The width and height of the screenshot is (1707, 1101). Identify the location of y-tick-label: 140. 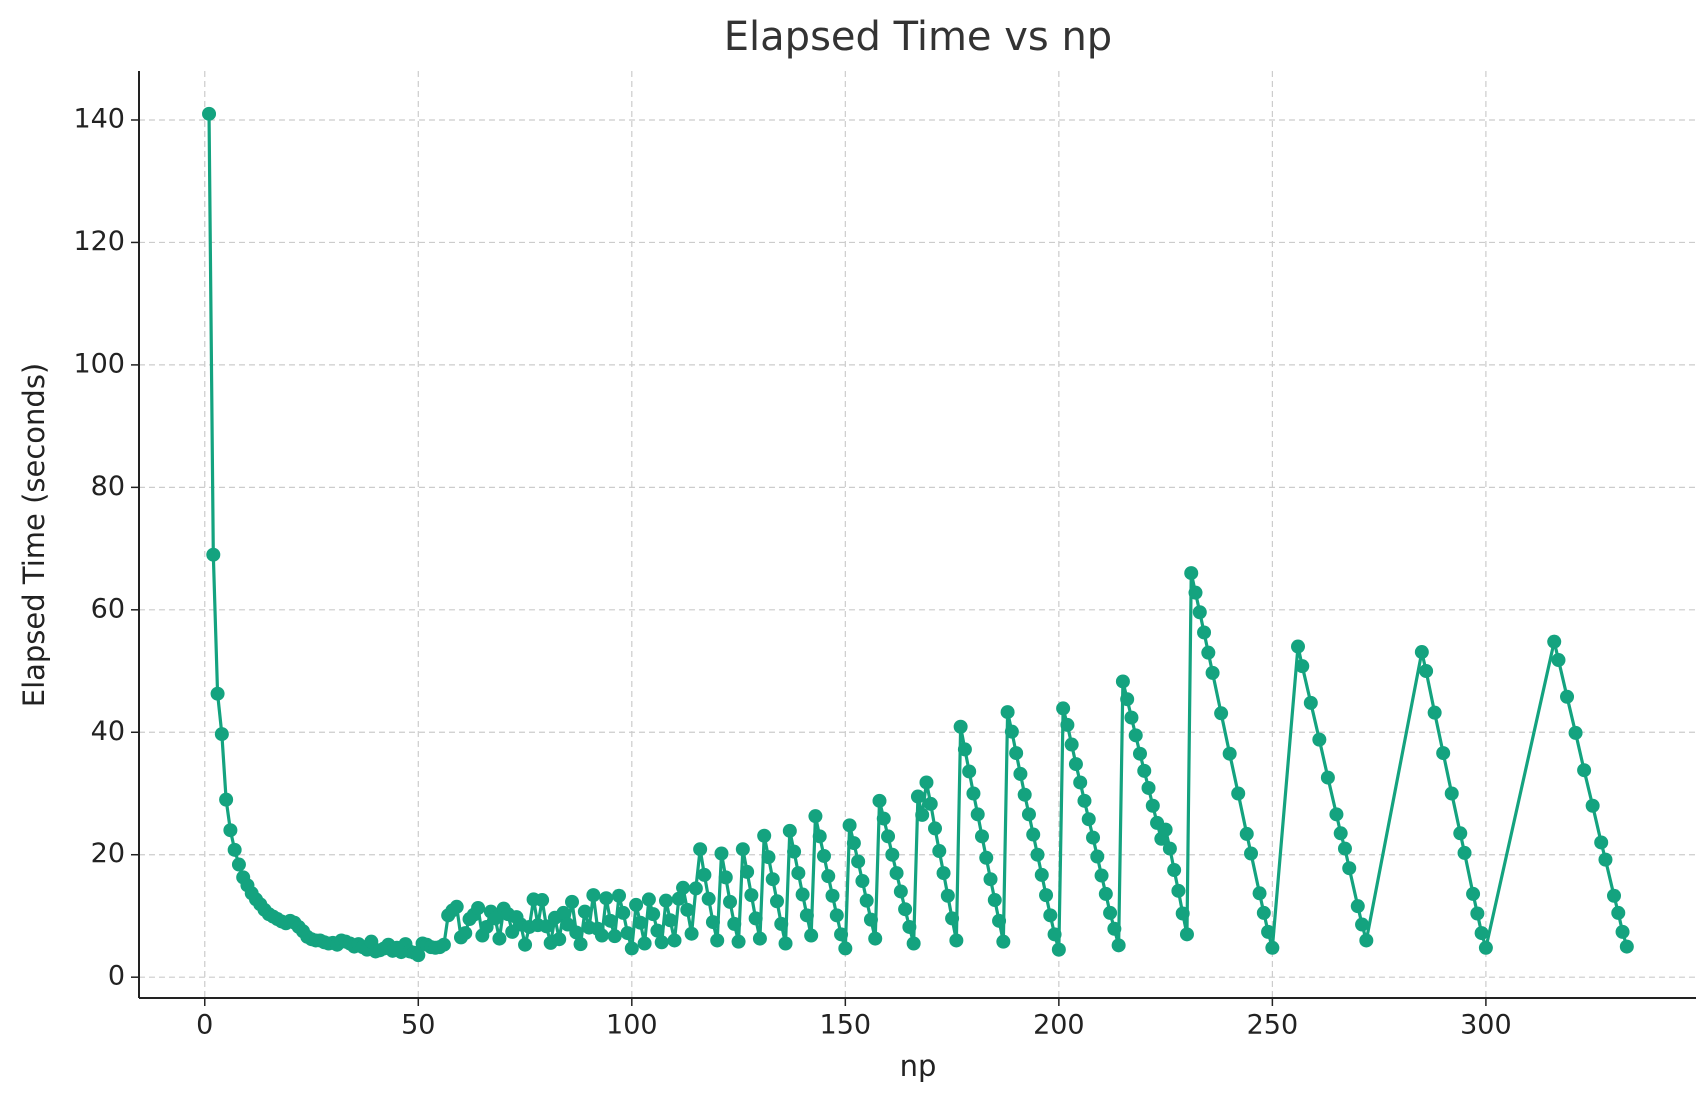
(99, 118).